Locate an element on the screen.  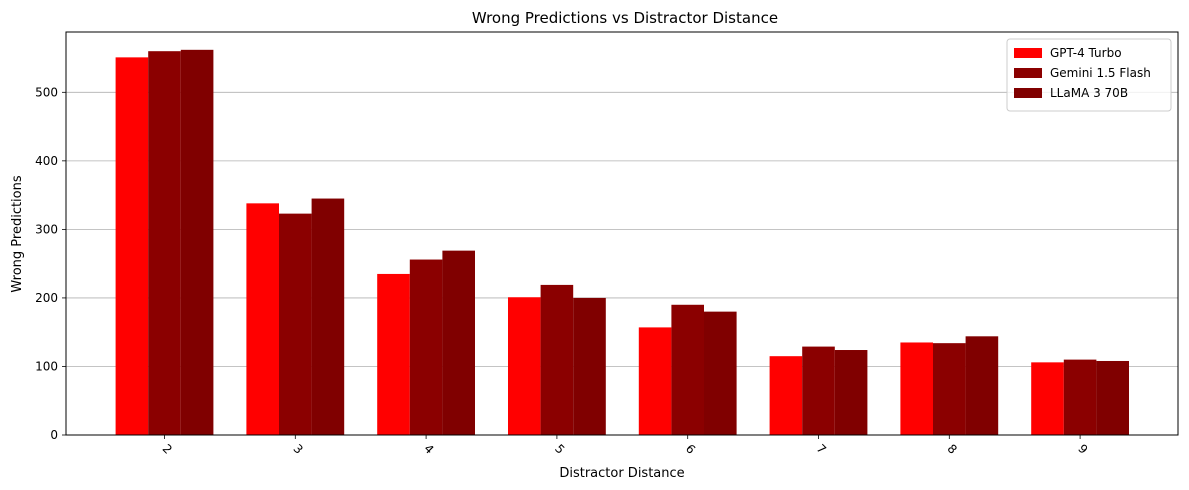
y-tick-label: 400 is located at coordinates (46, 161).